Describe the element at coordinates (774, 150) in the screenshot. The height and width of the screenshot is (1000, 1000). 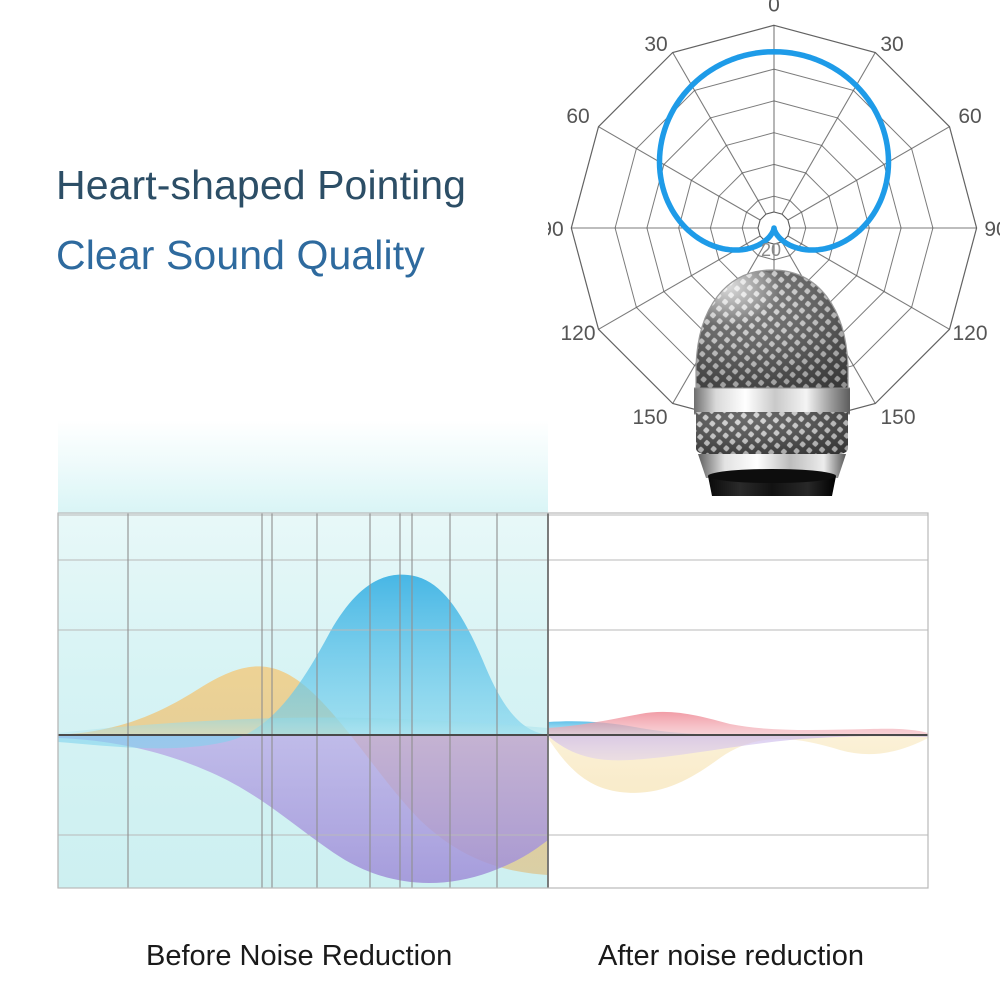
I see `cardioid-curve` at that location.